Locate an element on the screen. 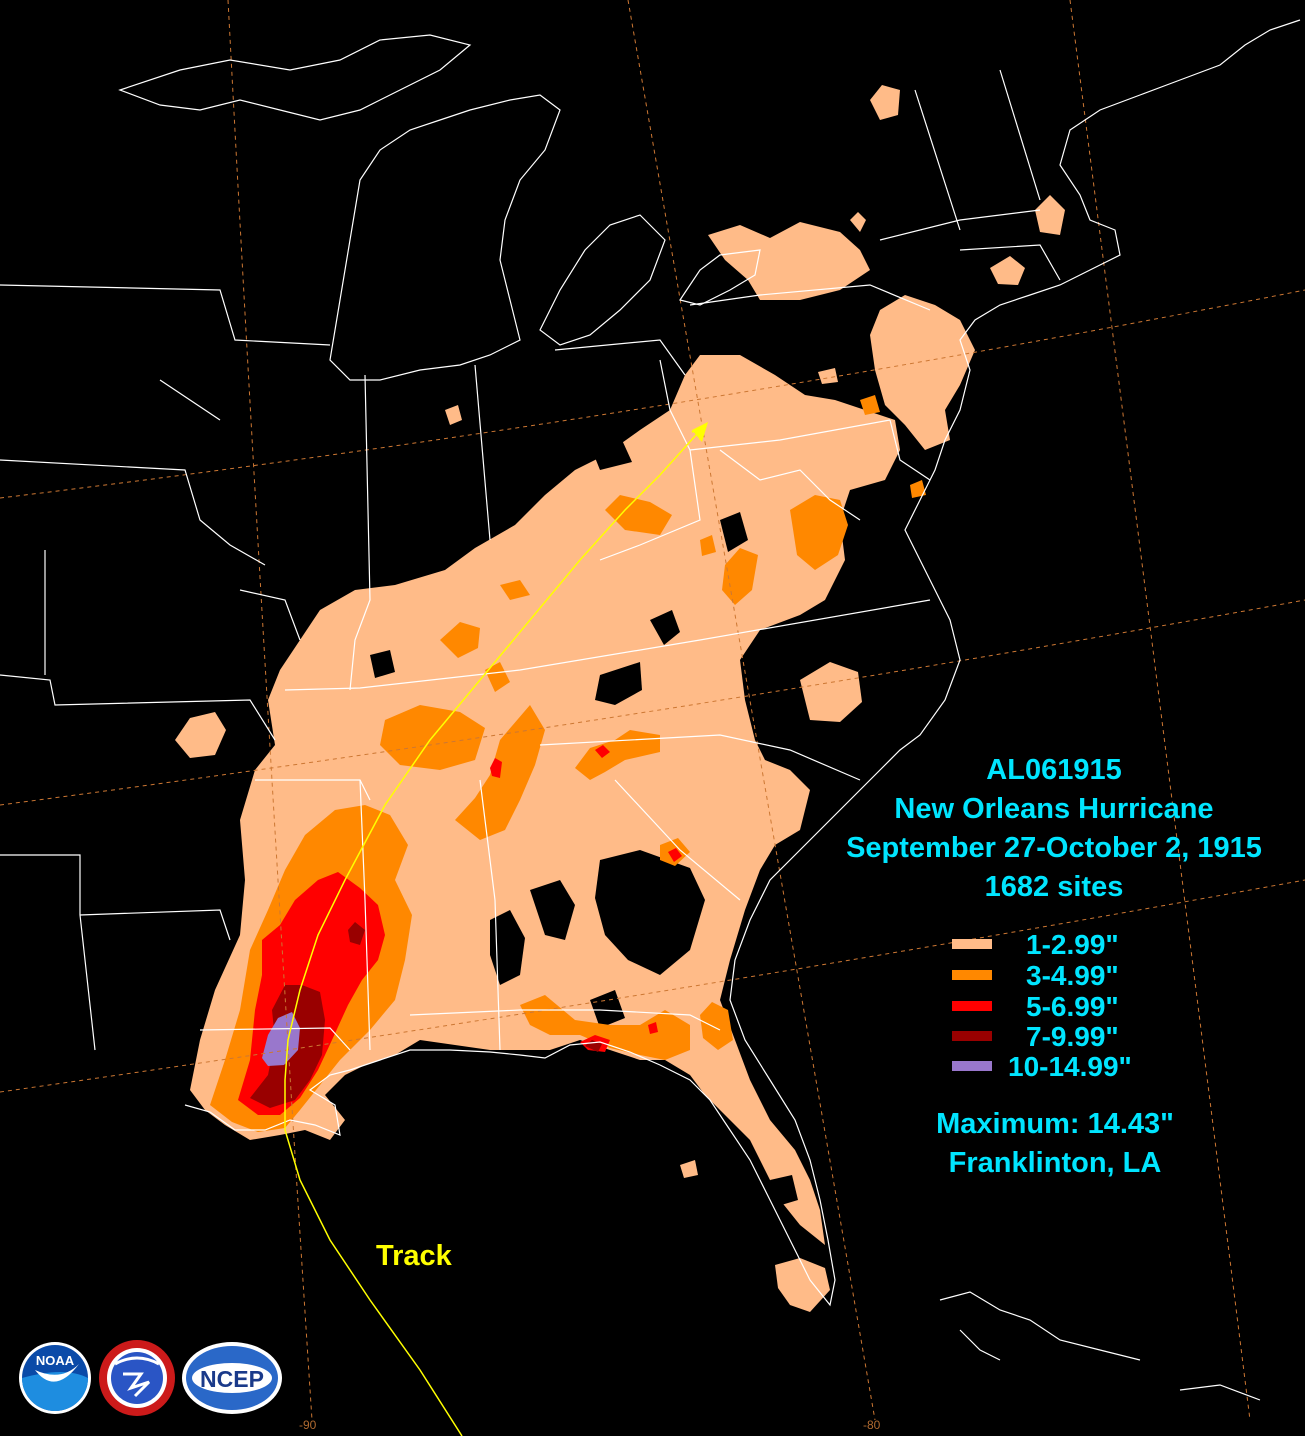 The image size is (1305, 1436). longitude-label-east: -80 is located at coordinates (872, 1425).